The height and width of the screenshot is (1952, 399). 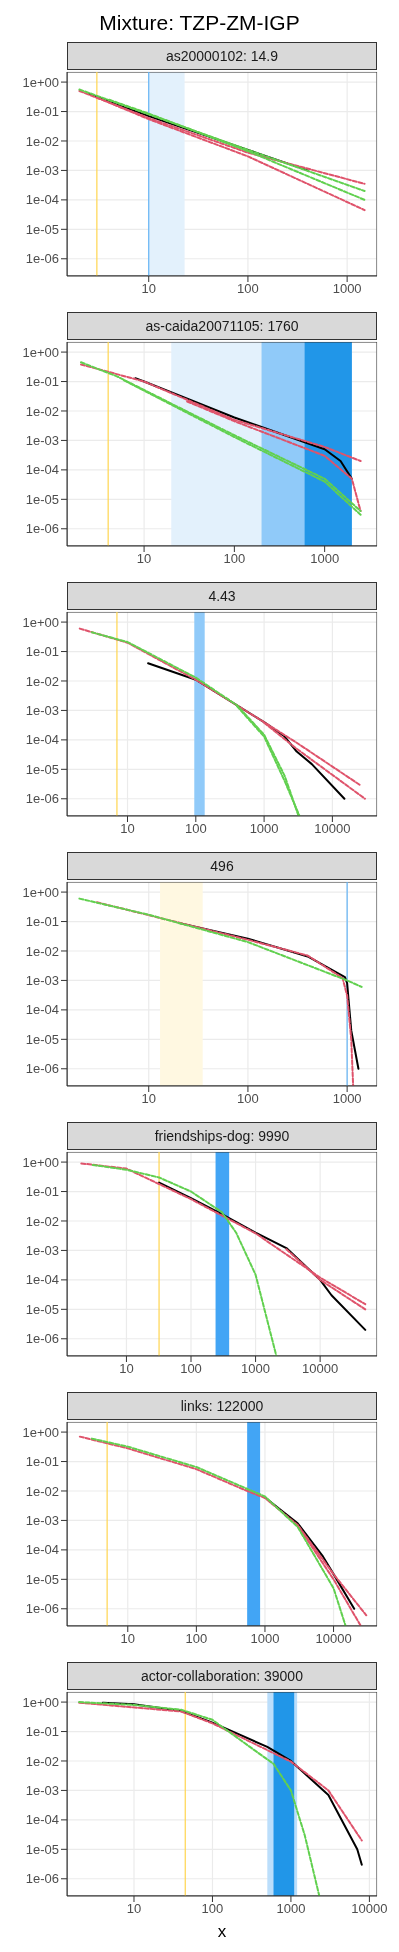 What do you see at coordinates (222, 56) in the screenshot?
I see `chart-subtitle: as20000102: 14.9` at bounding box center [222, 56].